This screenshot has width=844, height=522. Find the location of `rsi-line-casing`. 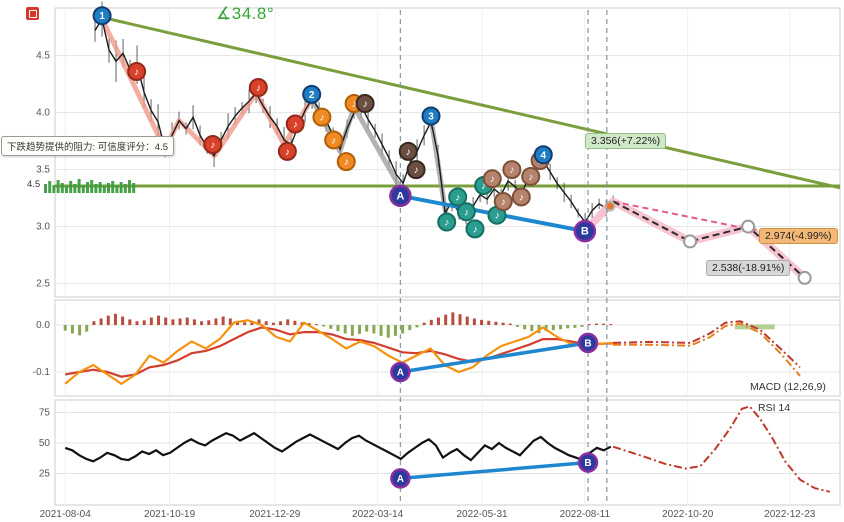

rsi-line-casing is located at coordinates (338, 447).